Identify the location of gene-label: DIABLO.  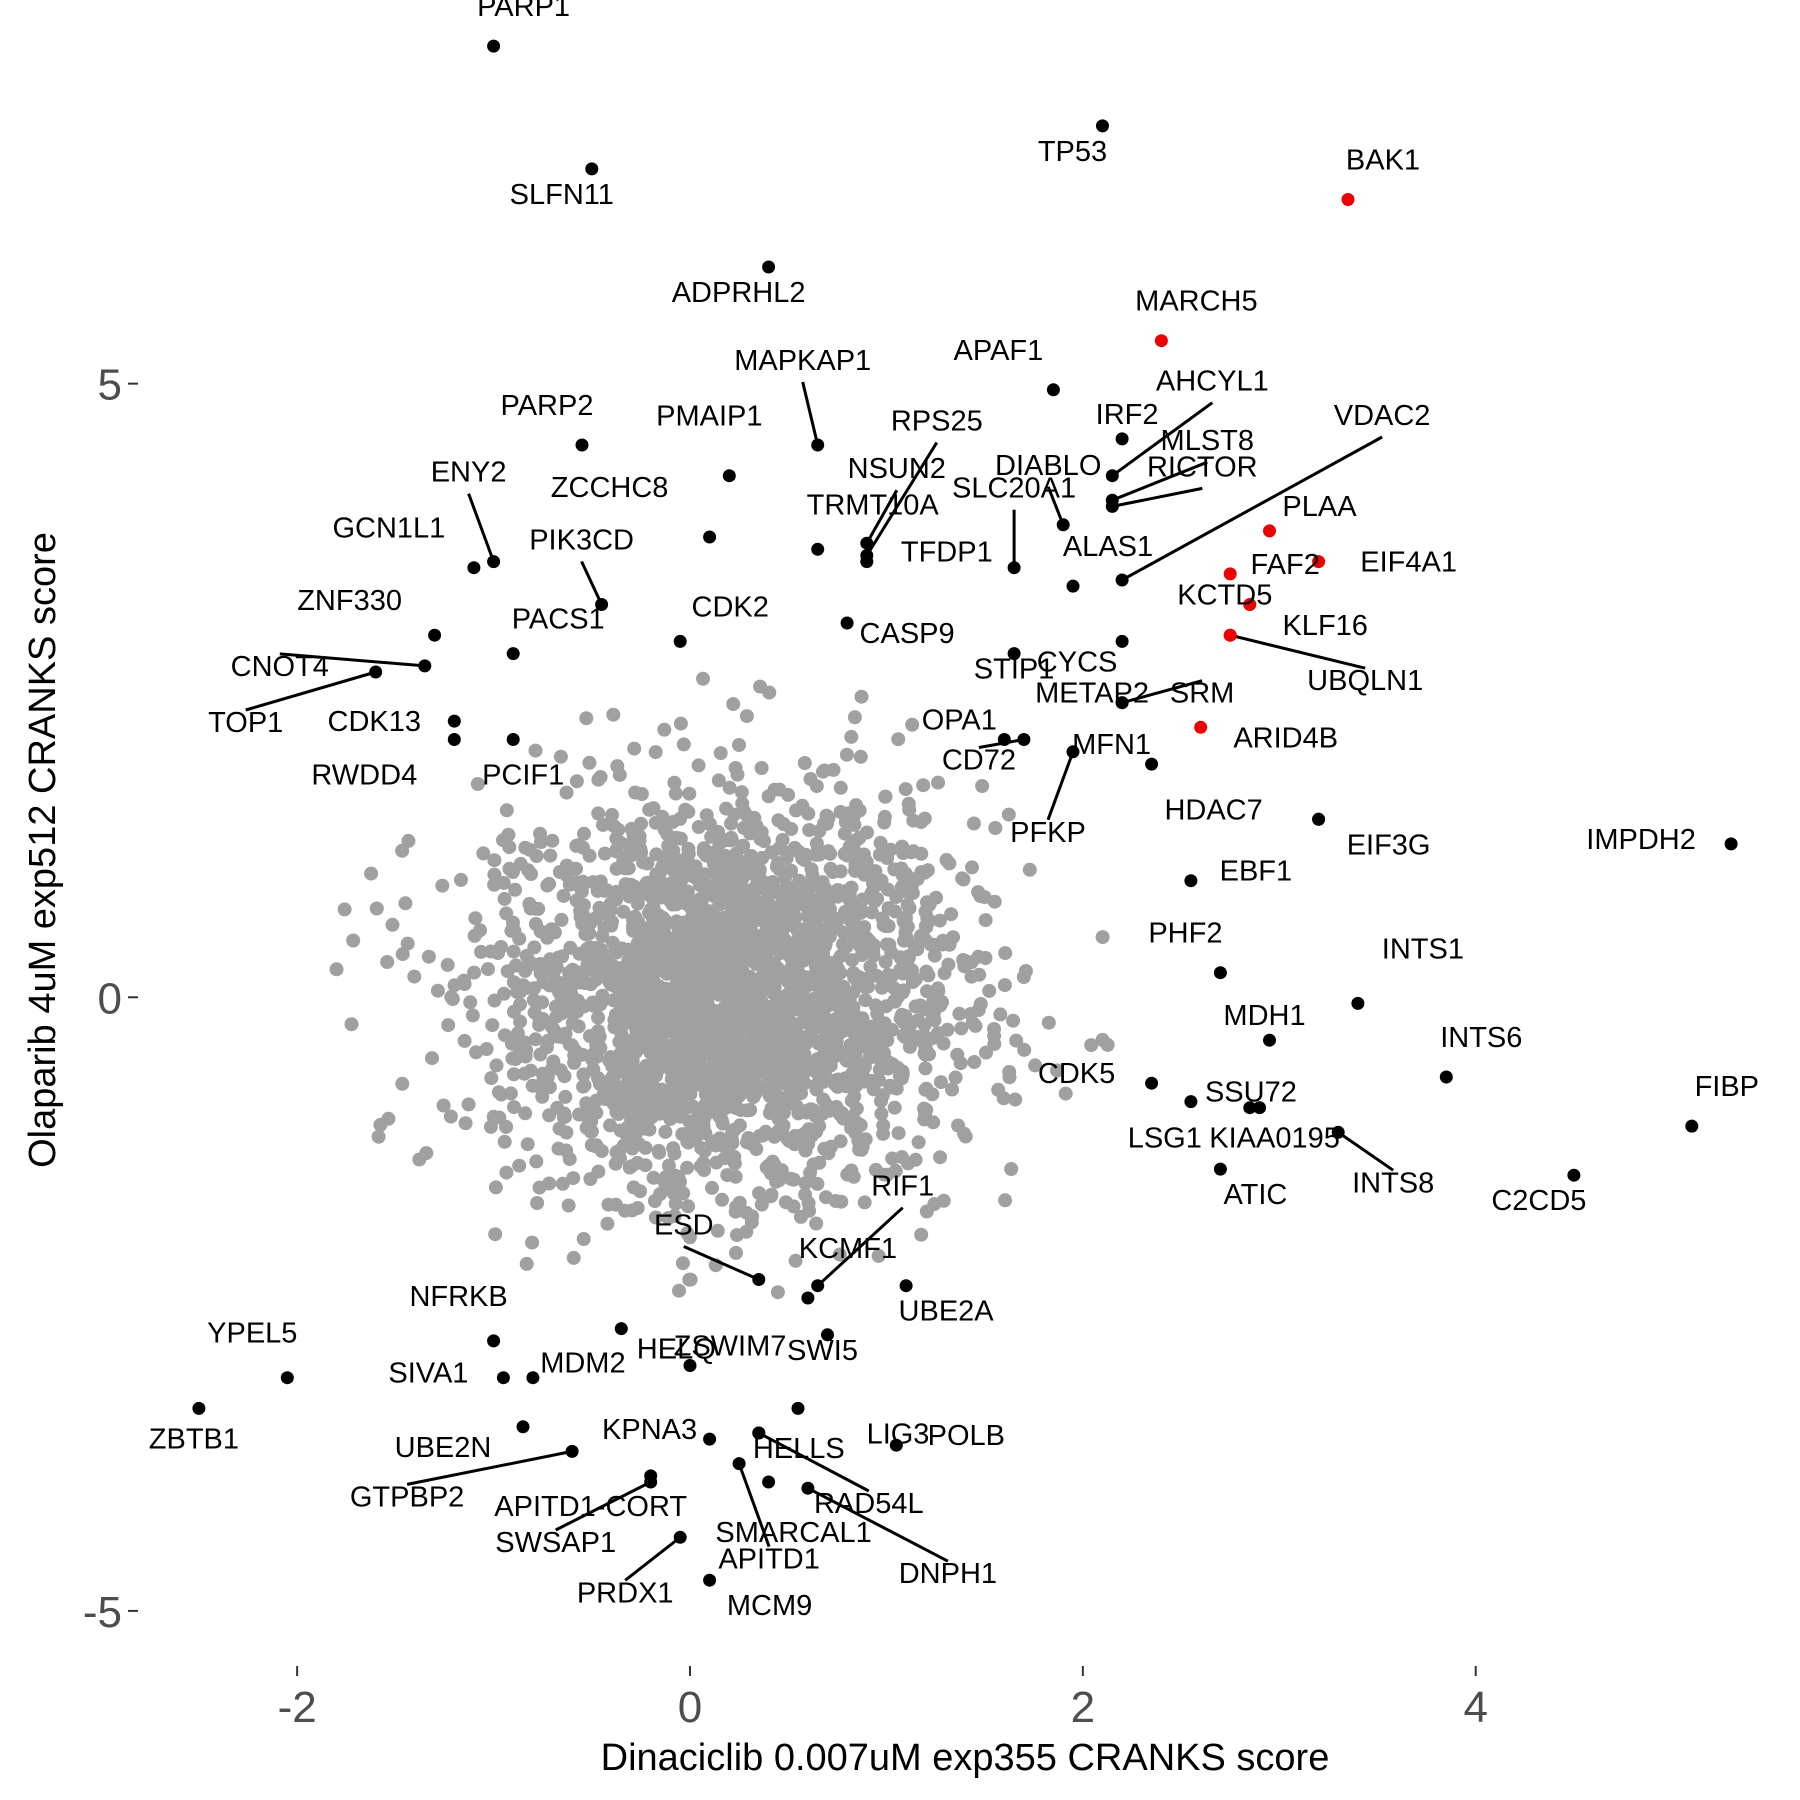
(1048, 466).